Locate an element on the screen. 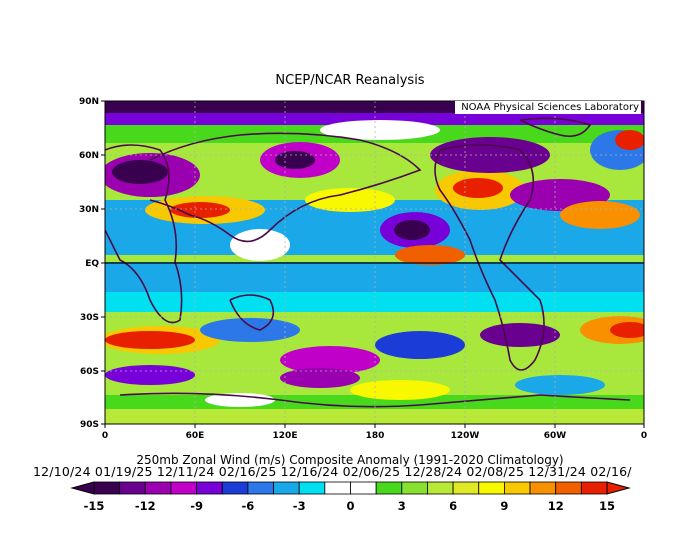  lon-label-0-right: 0 is located at coordinates (644, 436).